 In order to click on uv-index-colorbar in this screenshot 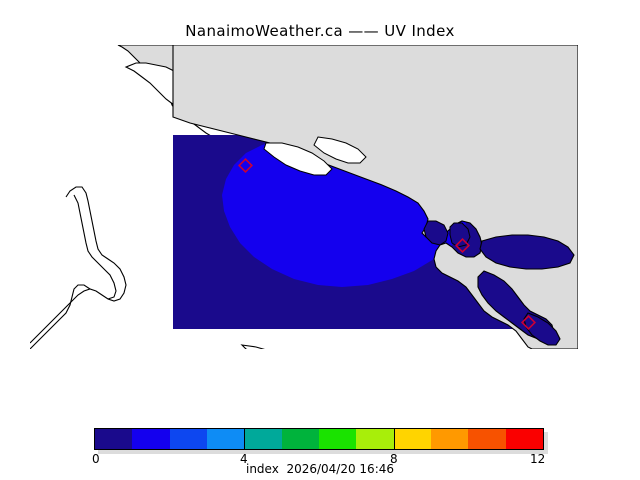, I will do `click(319, 439)`.